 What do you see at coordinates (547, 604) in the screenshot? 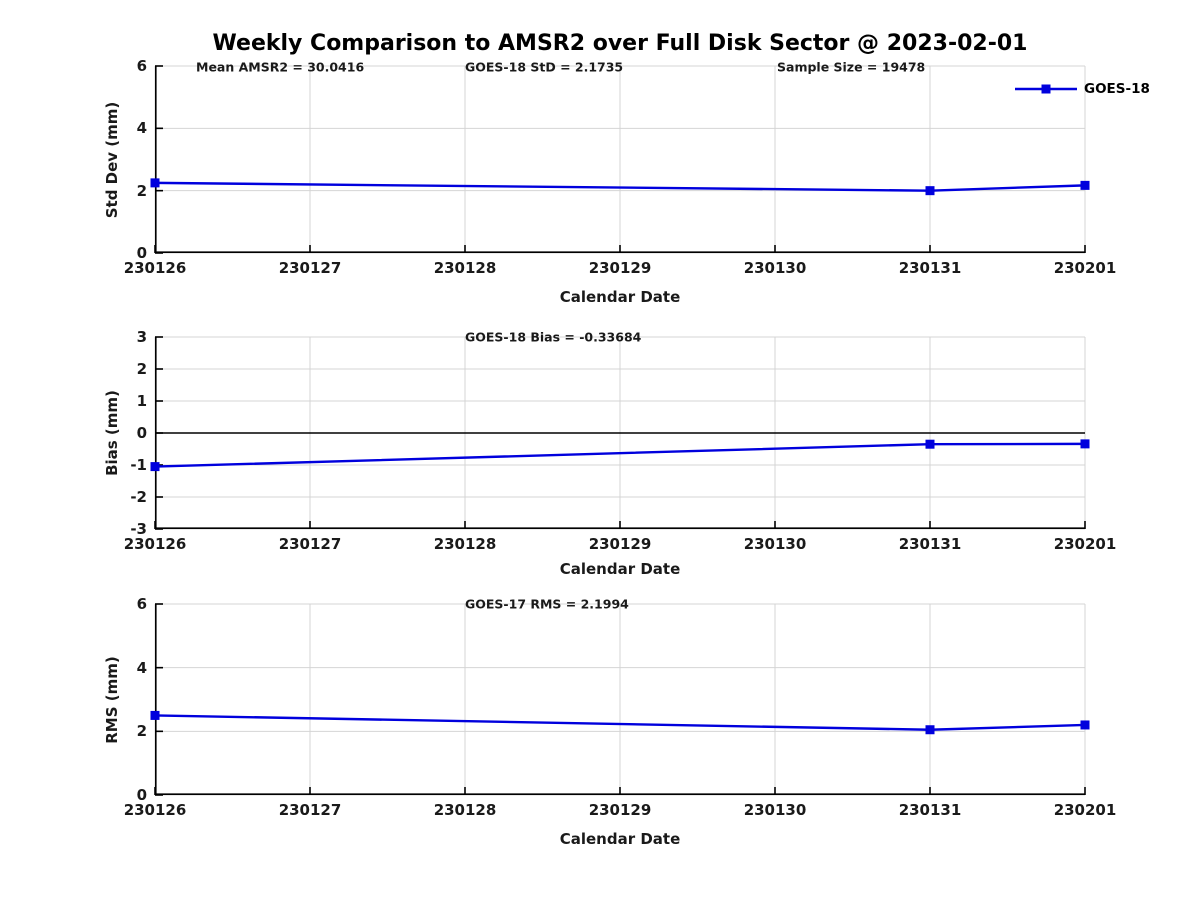
I see `annotation-goes17-rms: GOES-17 RMS = 2.1994` at bounding box center [547, 604].